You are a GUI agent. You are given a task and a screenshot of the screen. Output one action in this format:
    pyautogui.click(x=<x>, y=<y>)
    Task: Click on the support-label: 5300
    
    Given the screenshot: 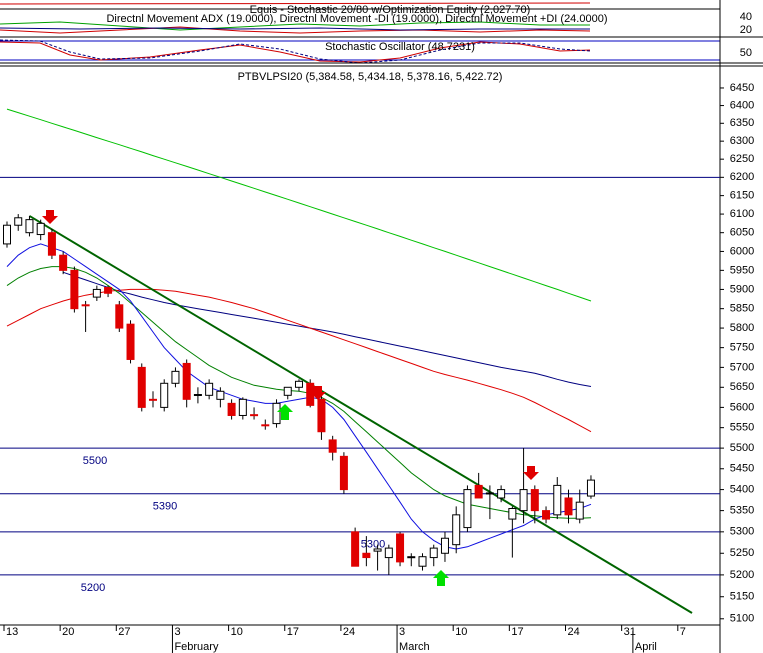 What is the action you would take?
    pyautogui.click(x=373, y=545)
    